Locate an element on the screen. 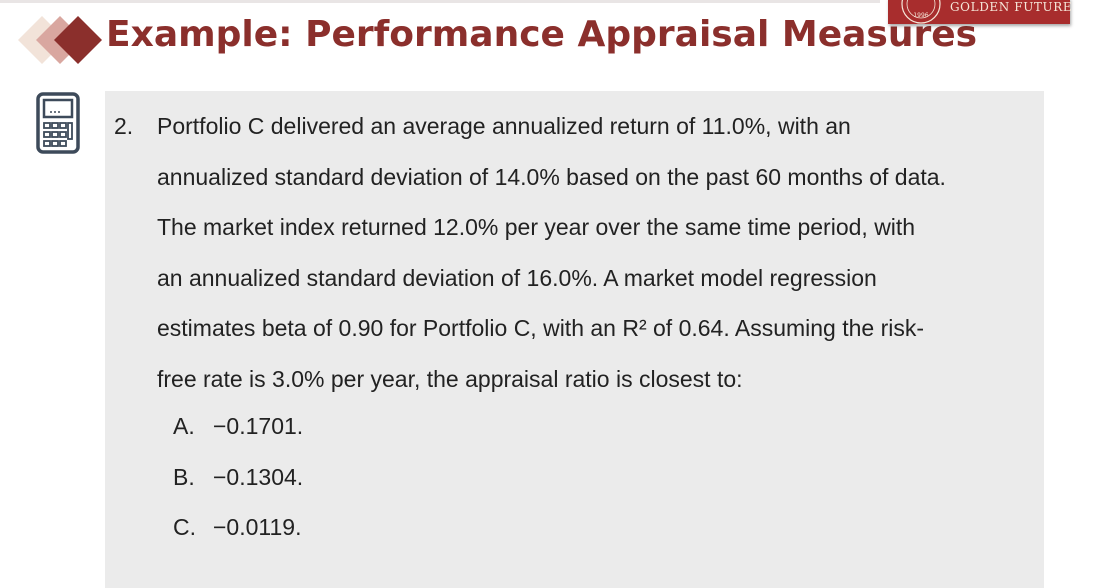  option-value: −0.1304. is located at coordinates (258, 476).